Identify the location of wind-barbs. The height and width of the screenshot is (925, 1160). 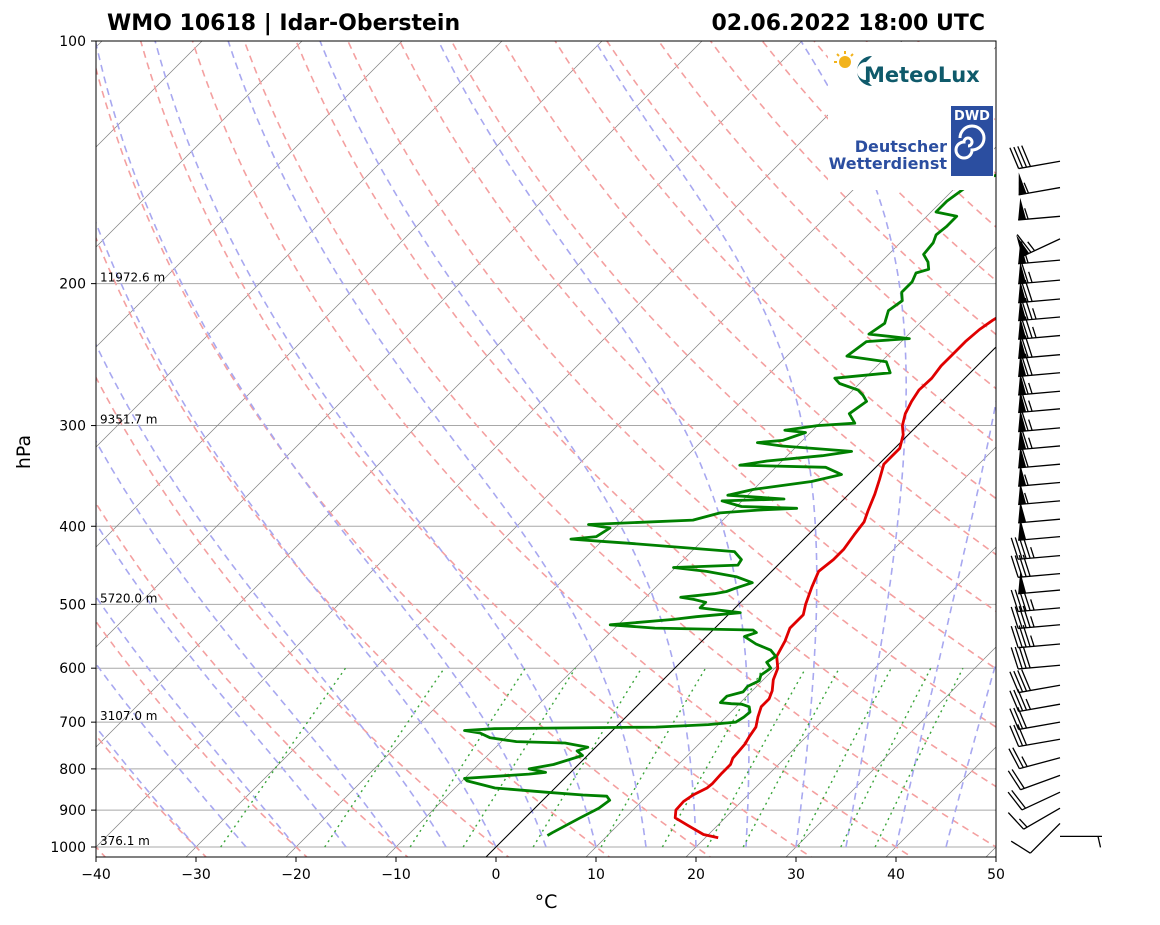
(1054, 499).